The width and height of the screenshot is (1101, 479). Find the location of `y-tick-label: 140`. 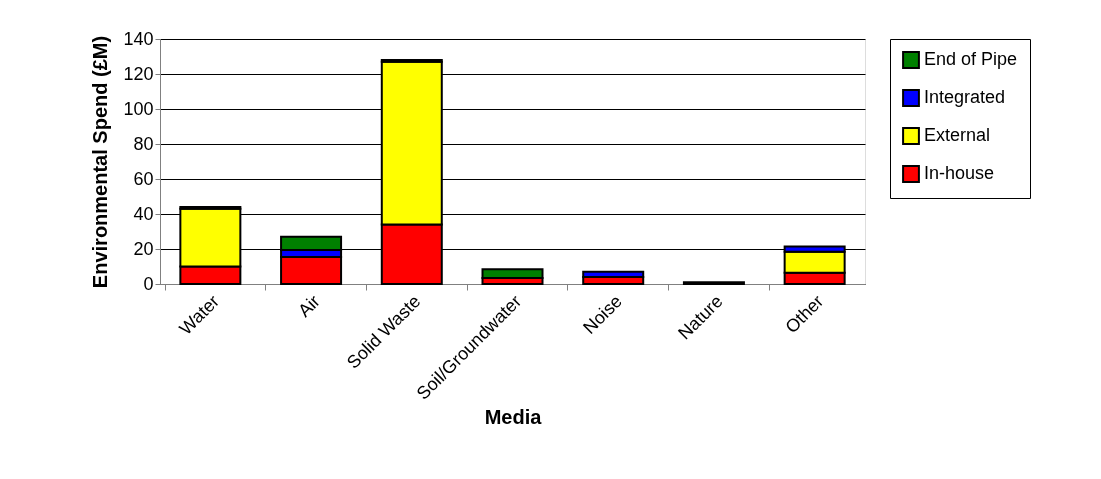

y-tick-label: 140 is located at coordinates (138, 38).